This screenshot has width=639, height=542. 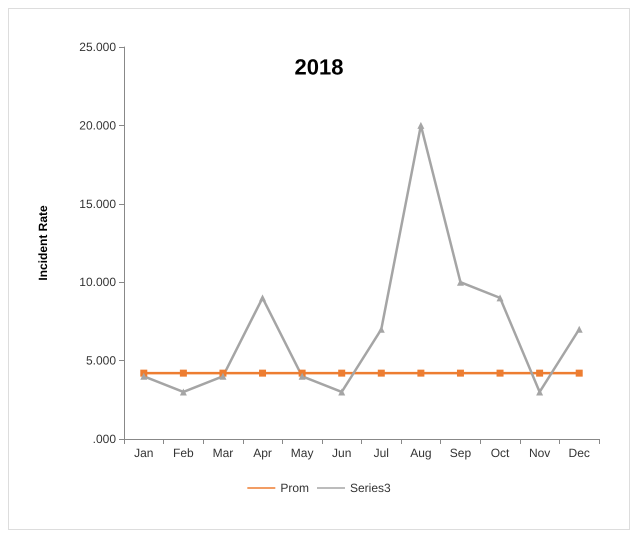 What do you see at coordinates (223, 453) in the screenshot?
I see `x-tick-label: Mar` at bounding box center [223, 453].